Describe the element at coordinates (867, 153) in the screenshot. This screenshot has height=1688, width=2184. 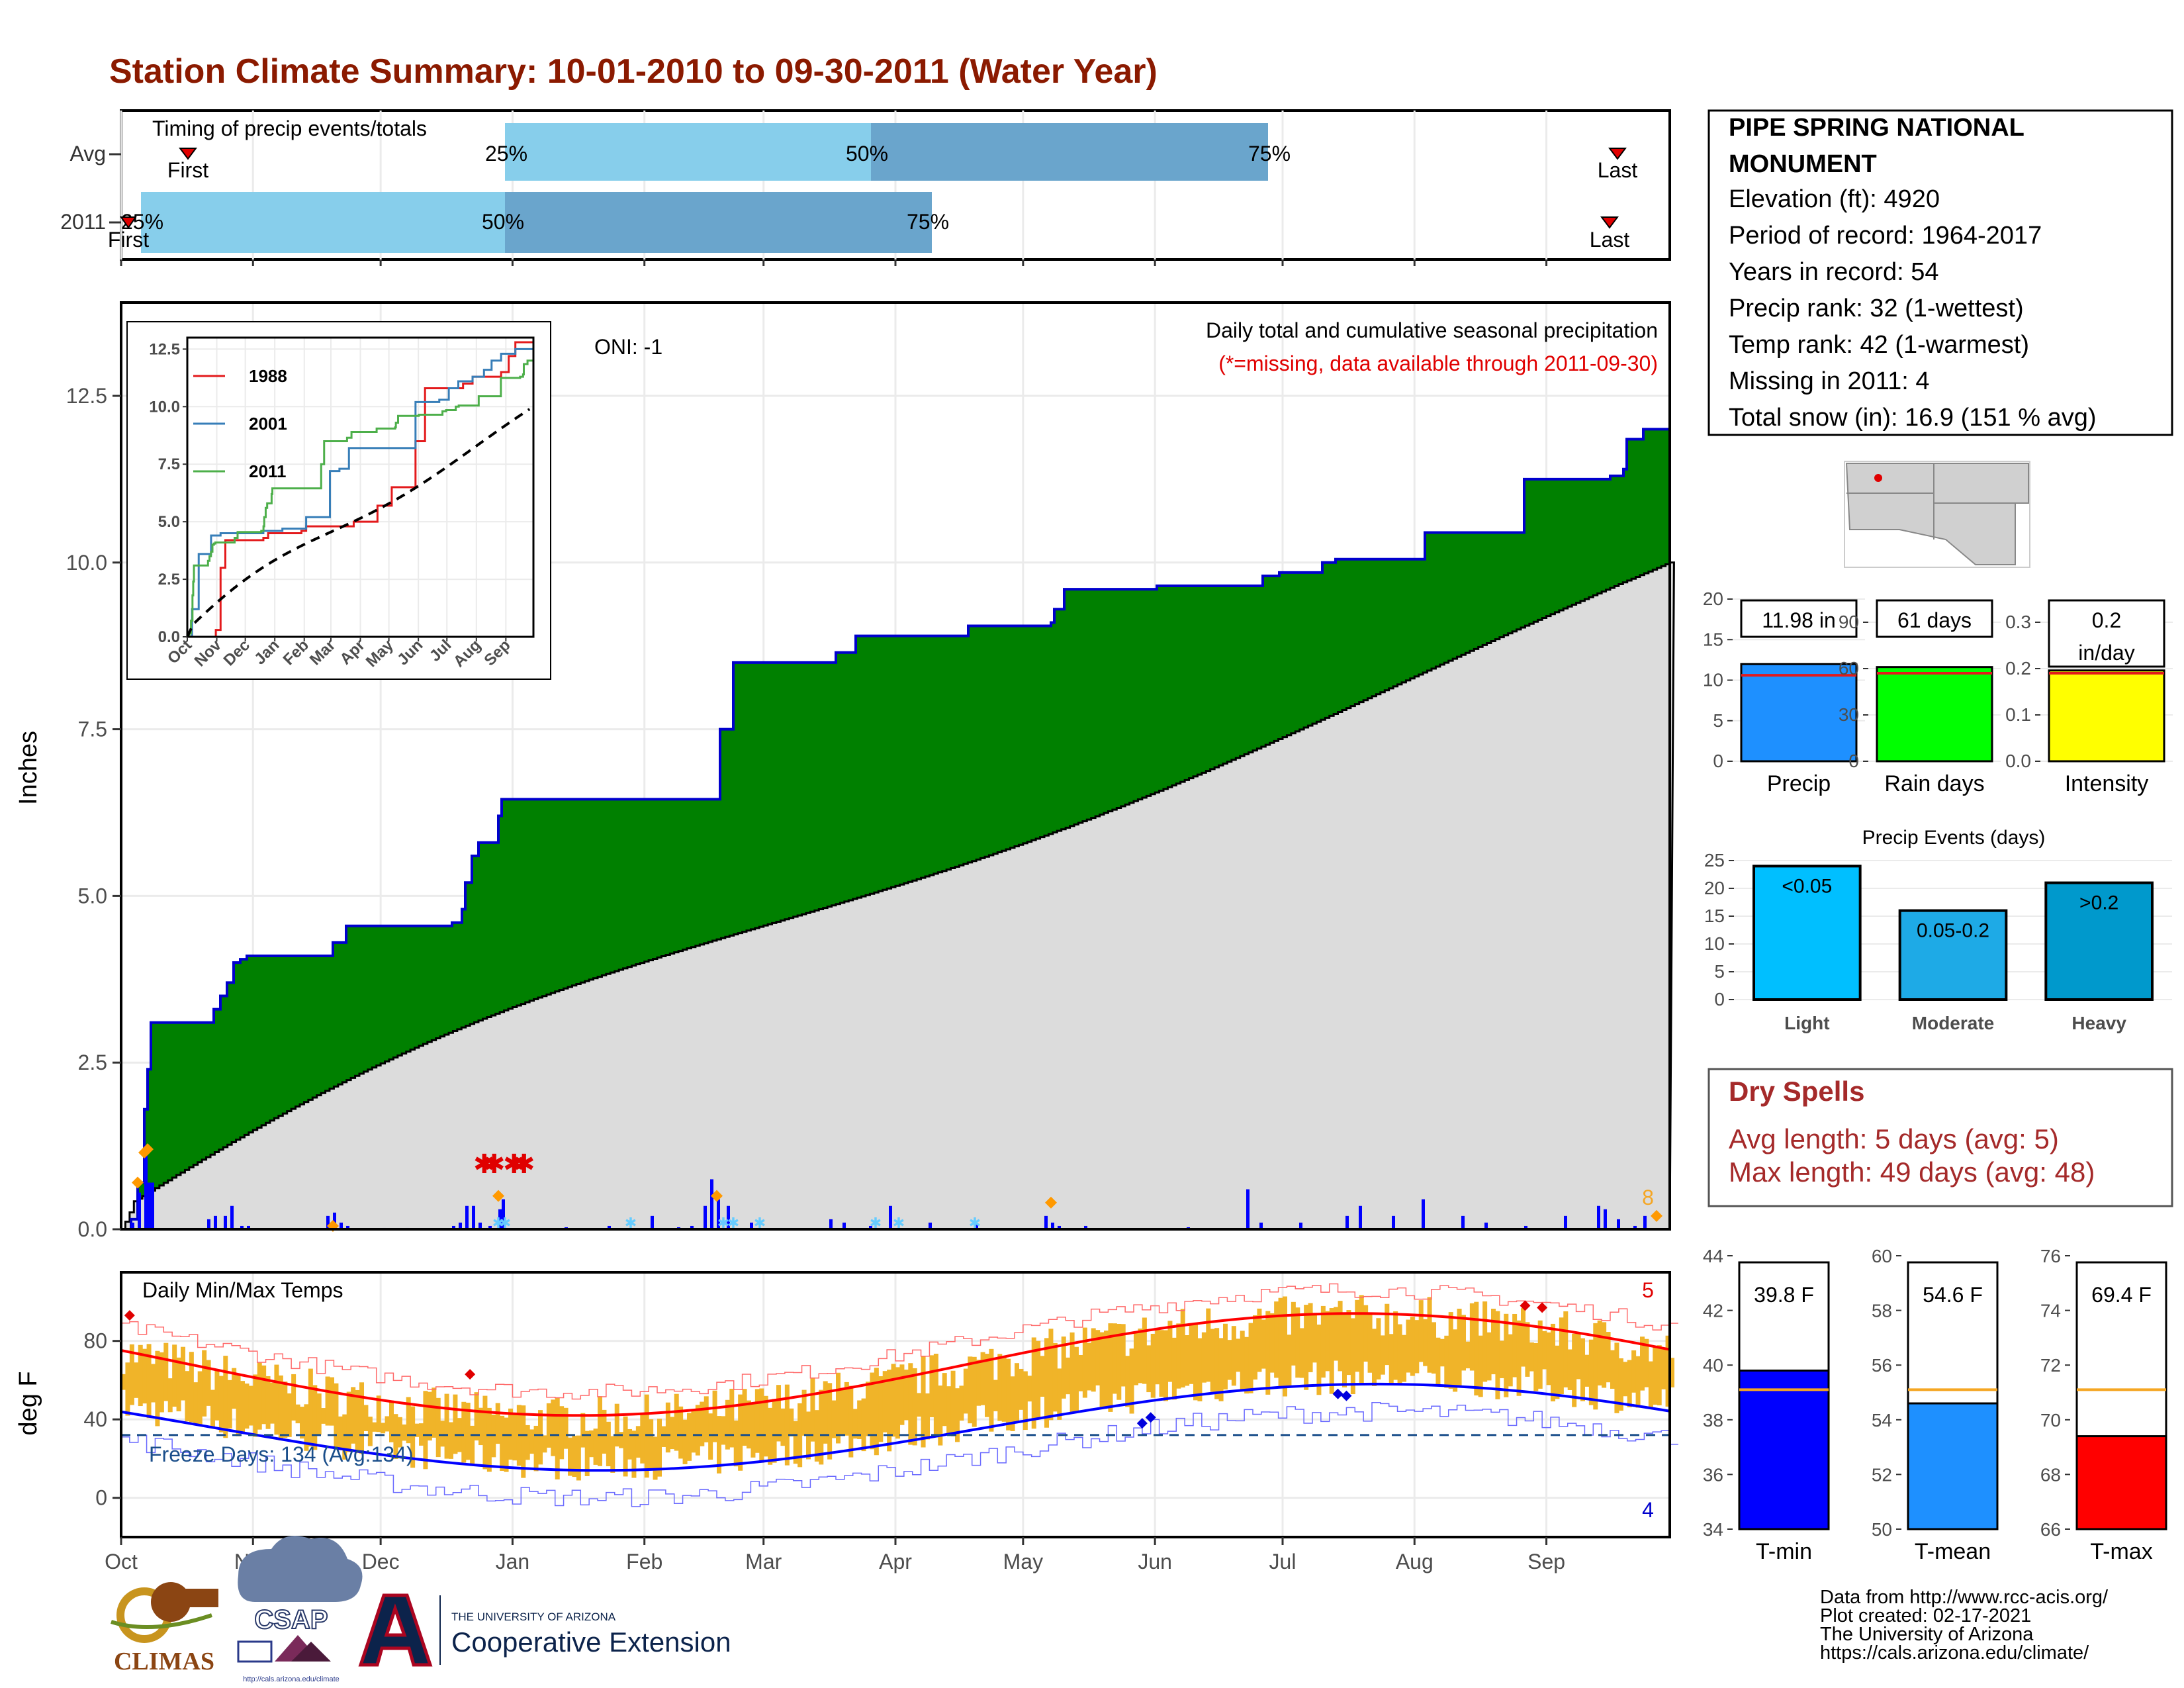
I see `avg-pct-50: 50%` at that location.